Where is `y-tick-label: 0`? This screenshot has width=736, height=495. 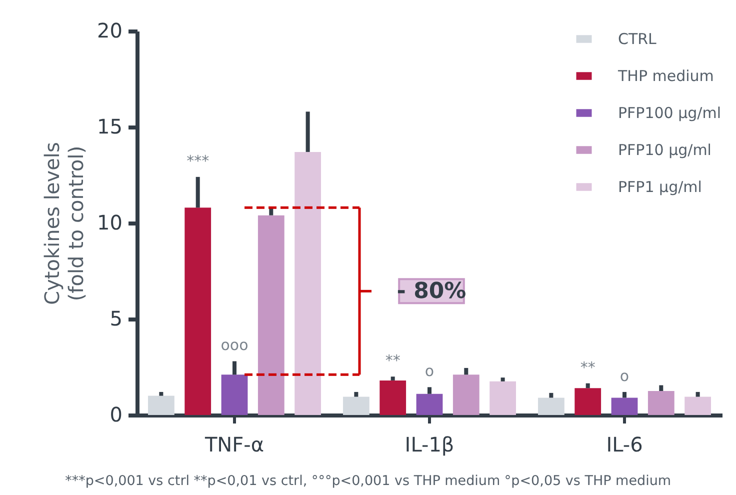
y-tick-label: 0 is located at coordinates (116, 414).